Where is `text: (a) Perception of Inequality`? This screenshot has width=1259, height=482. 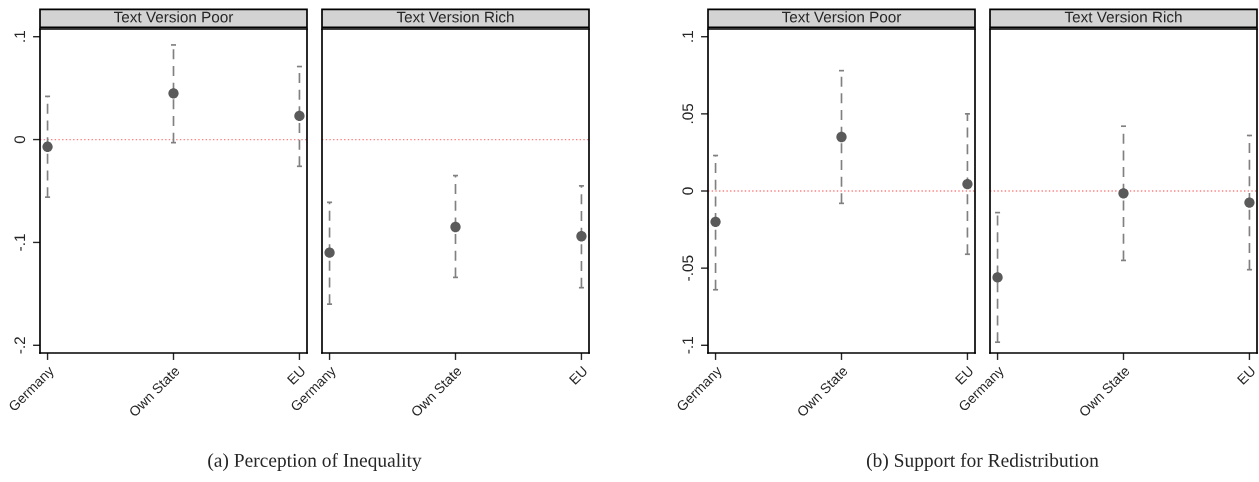
text: (a) Perception of Inequality is located at coordinates (315, 462).